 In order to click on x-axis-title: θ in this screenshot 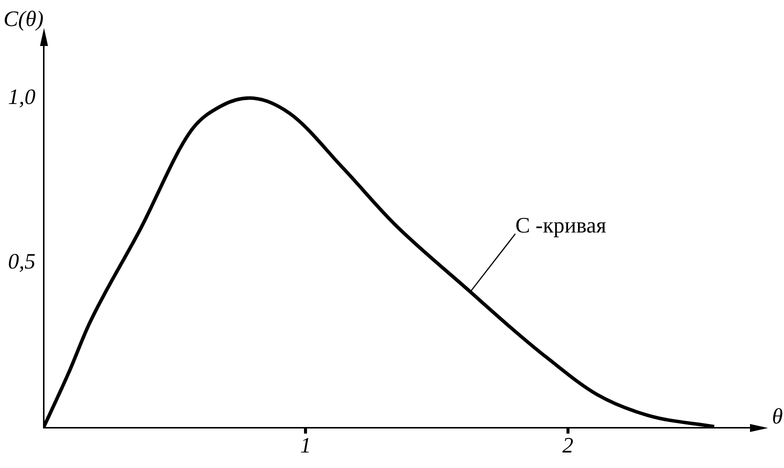, I will do `click(777, 415)`.